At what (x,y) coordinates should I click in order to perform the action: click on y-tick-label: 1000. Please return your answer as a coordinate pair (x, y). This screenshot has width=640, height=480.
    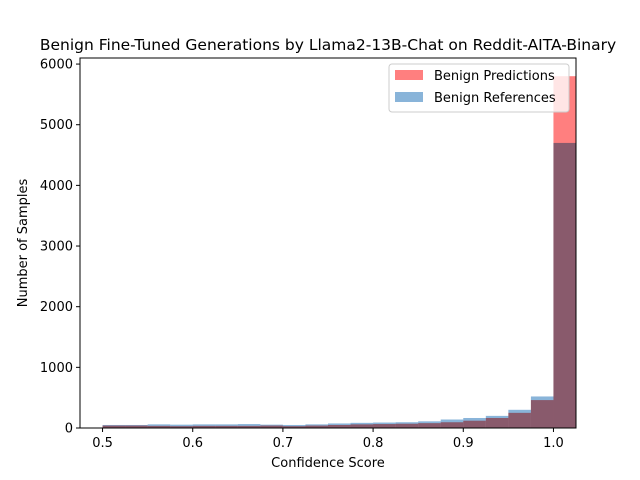
    Looking at the image, I should click on (56, 368).